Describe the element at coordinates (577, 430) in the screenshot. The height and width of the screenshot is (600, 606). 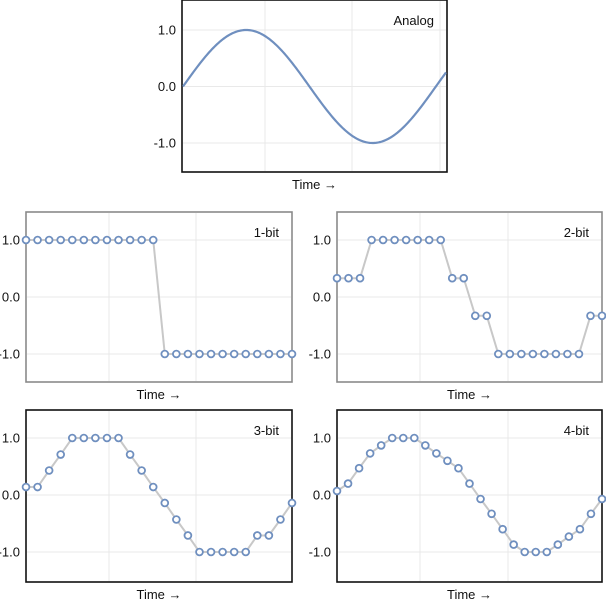
I see `chart-title: 4-bit` at that location.